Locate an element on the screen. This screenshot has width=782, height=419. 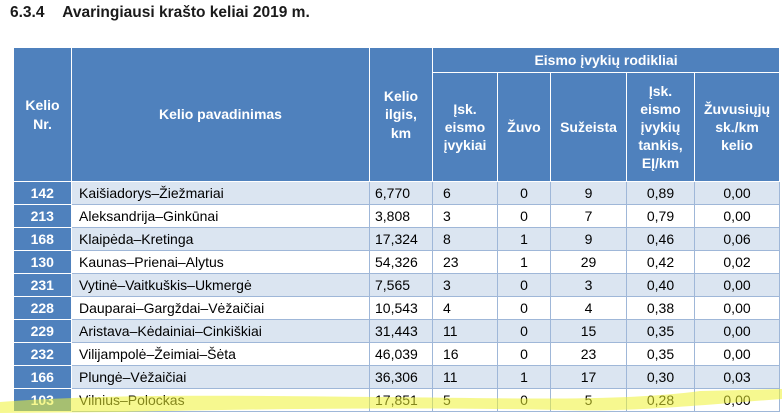
table-row: 166 Plungė–Vėžaičiai 36,306 11 1 17 0,30 0,03 is located at coordinates (397, 377).